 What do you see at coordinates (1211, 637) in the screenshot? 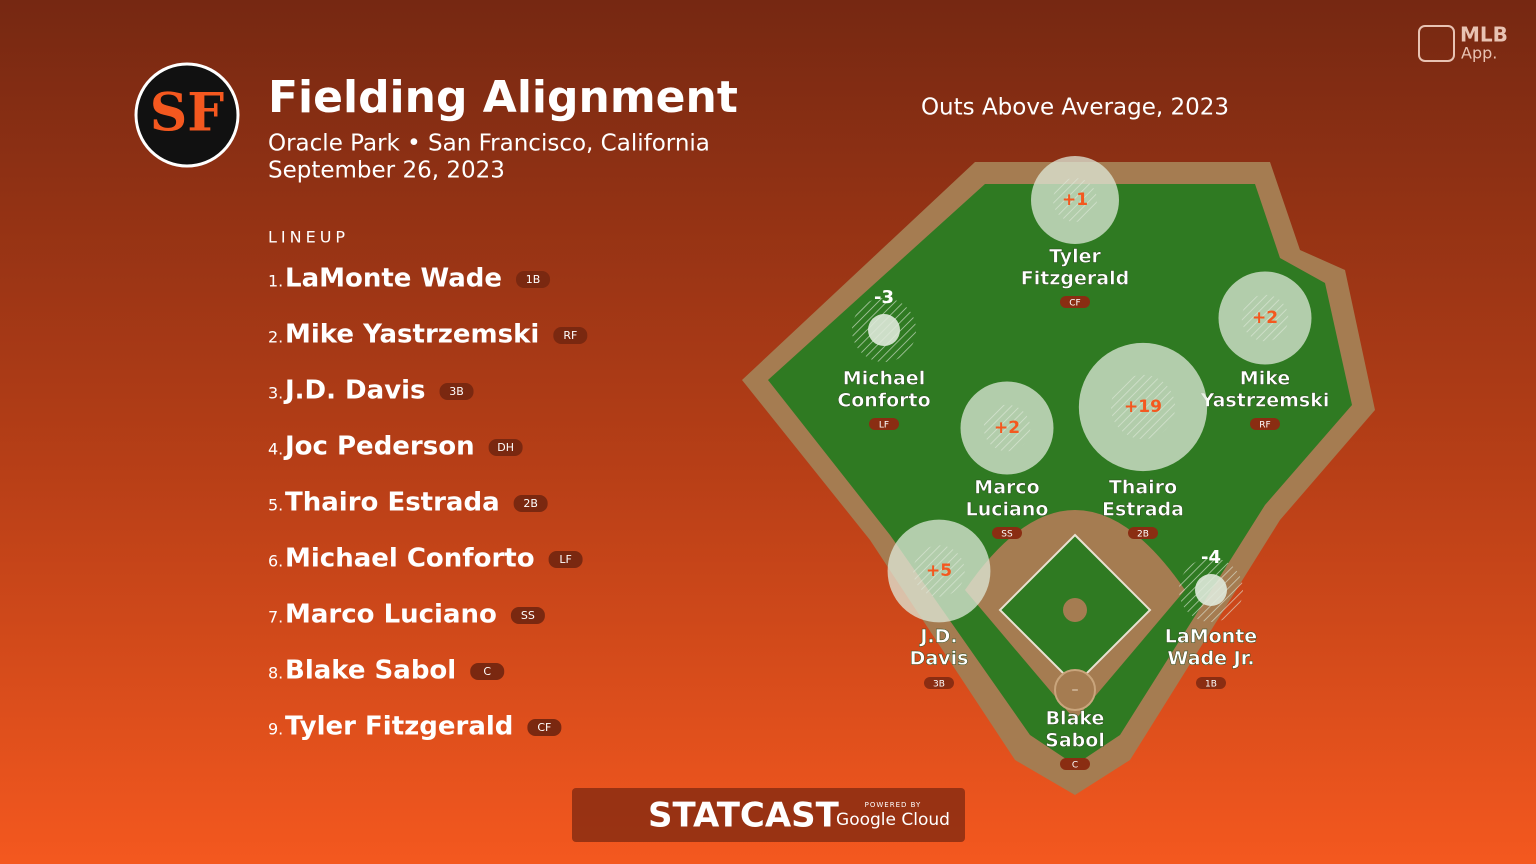
I see `player-name: LaMonte` at bounding box center [1211, 637].